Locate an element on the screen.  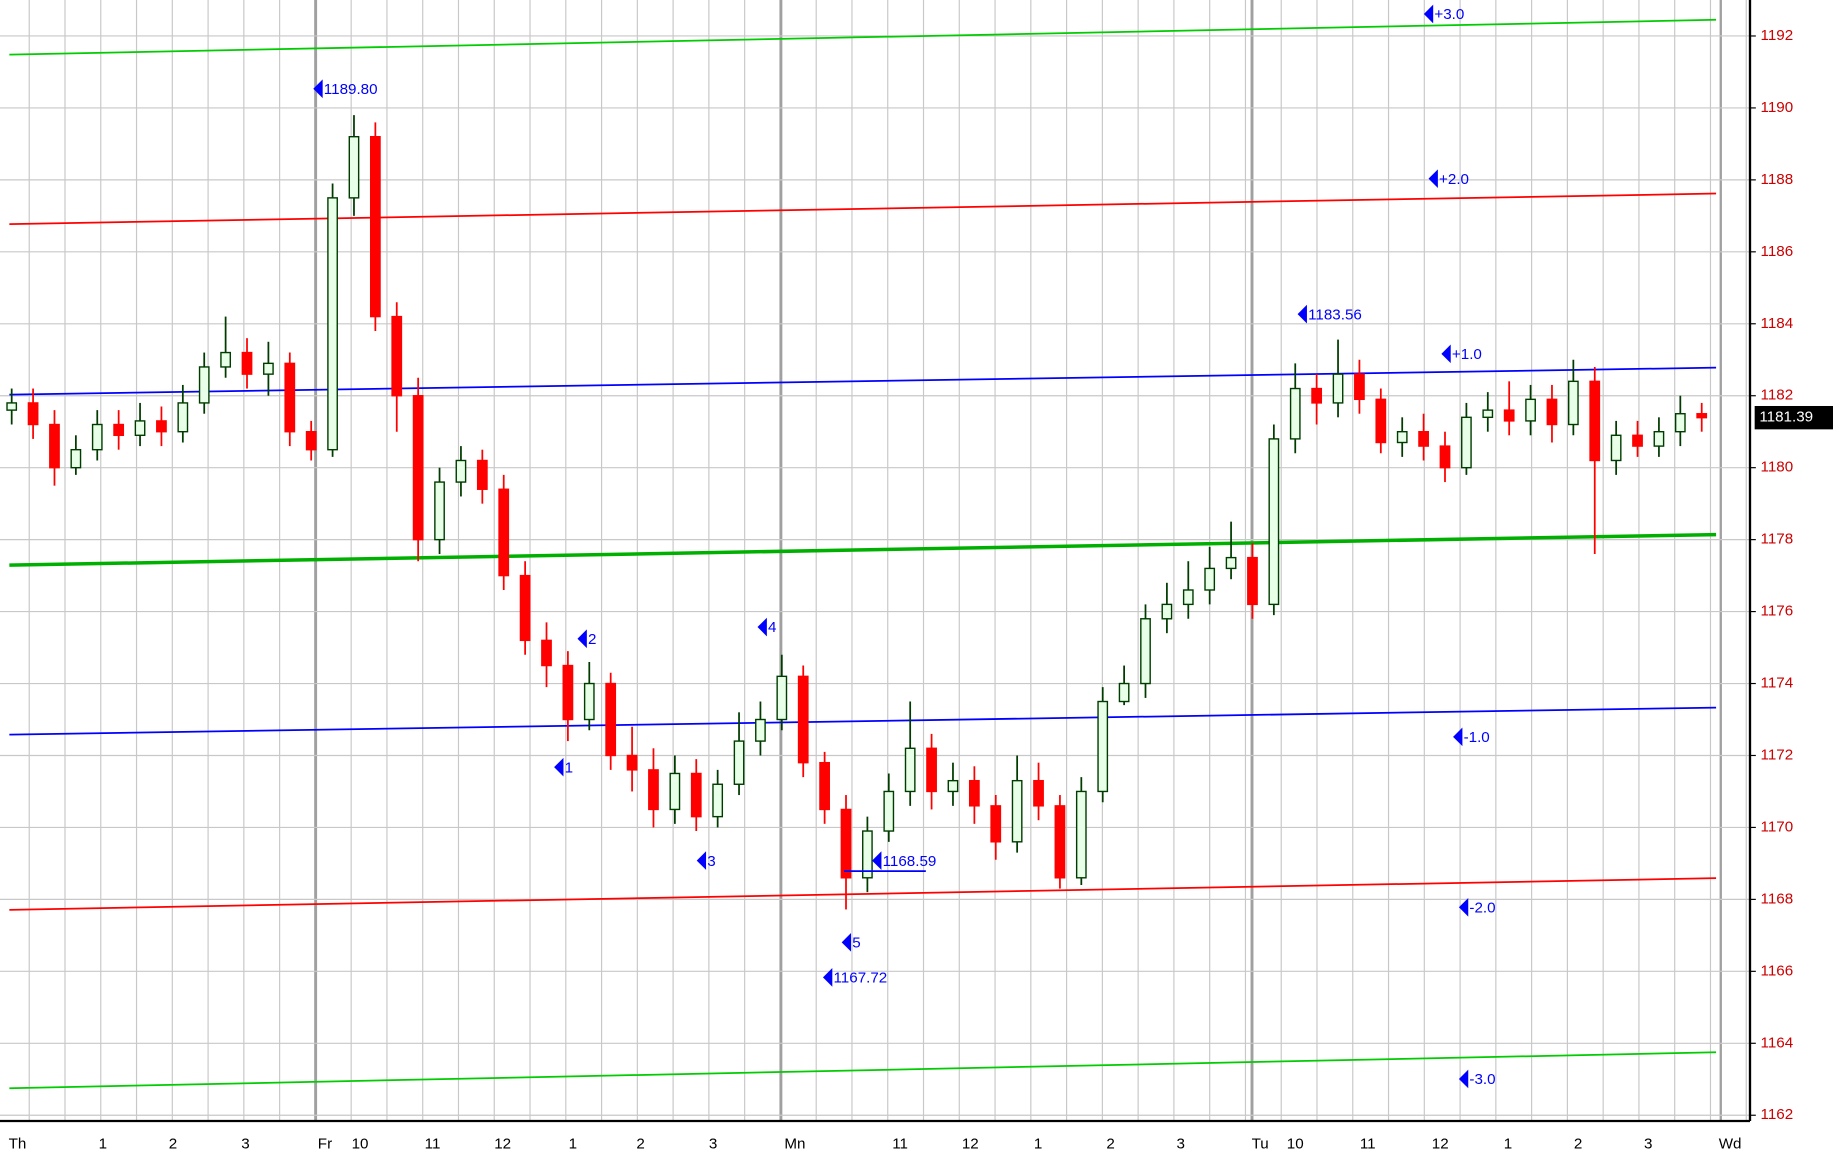
annotation: +3.0 is located at coordinates (1449, 14).